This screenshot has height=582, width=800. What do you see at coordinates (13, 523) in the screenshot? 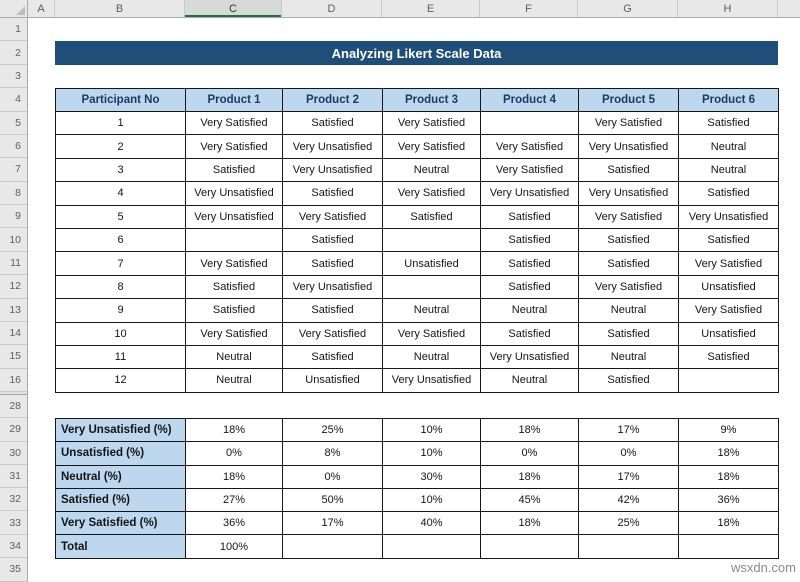
I see `row-header-33: 33` at bounding box center [13, 523].